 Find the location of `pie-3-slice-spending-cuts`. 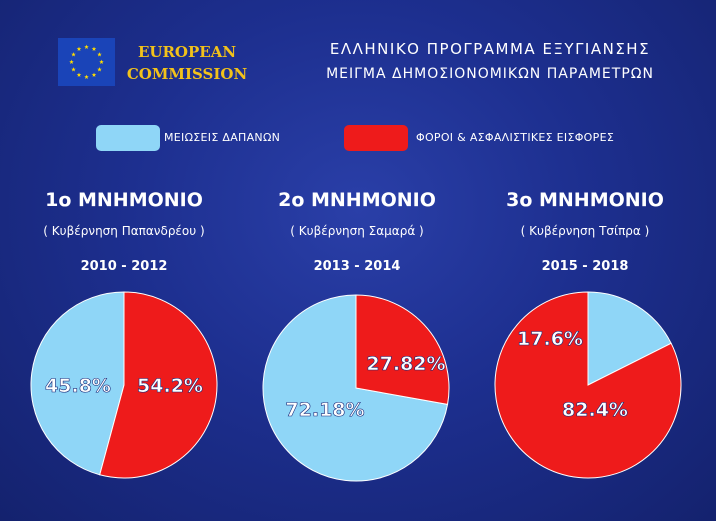

pie-3-slice-spending-cuts is located at coordinates (629, 338).